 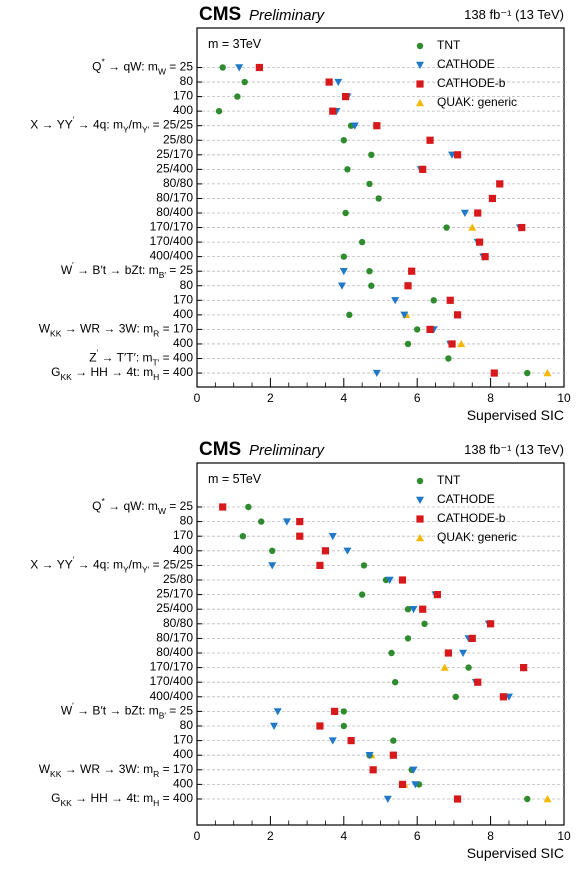 I want to click on bottom-row-label-9: 80/170, so click(x=174, y=638).